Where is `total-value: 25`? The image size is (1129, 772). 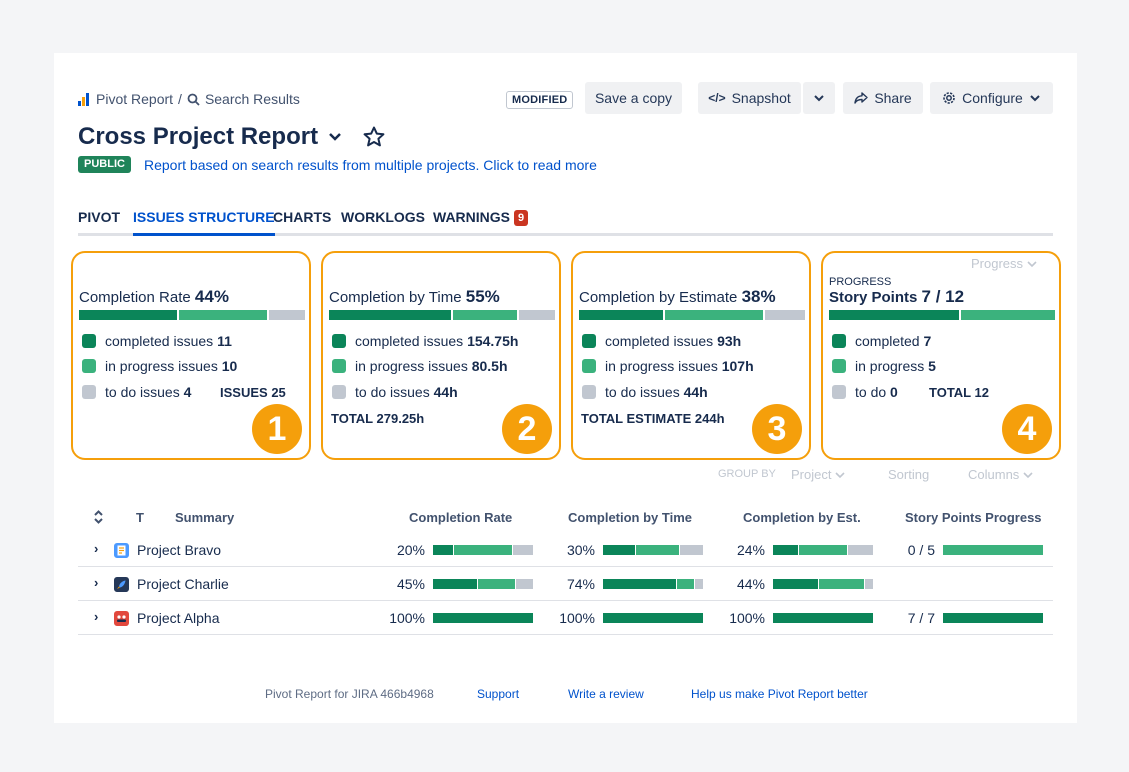
total-value: 25 is located at coordinates (278, 392).